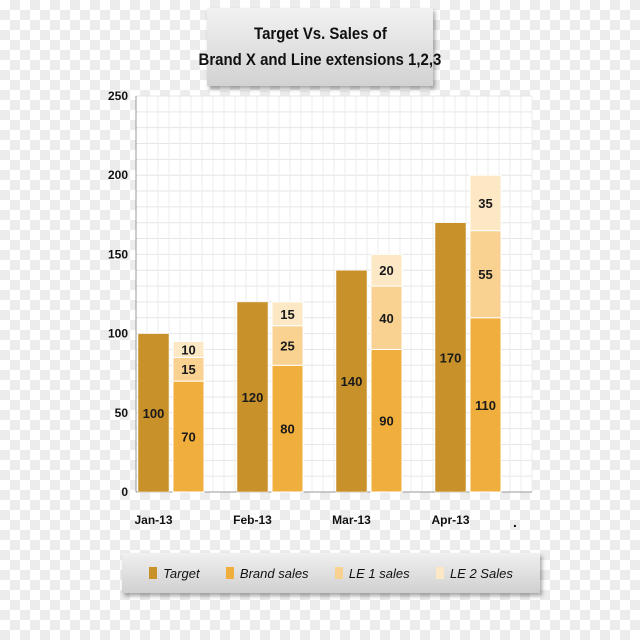 Image resolution: width=640 pixels, height=640 pixels. What do you see at coordinates (274, 573) in the screenshot?
I see `legend-label-brand-sales: Brand sales` at bounding box center [274, 573].